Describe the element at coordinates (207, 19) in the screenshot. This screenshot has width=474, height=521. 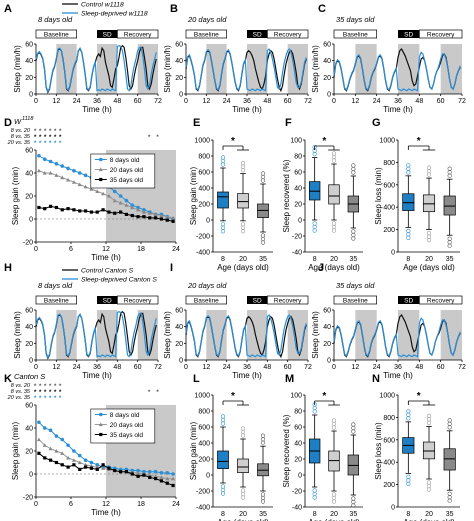
I see `panel-header-B: 20 days old` at that location.